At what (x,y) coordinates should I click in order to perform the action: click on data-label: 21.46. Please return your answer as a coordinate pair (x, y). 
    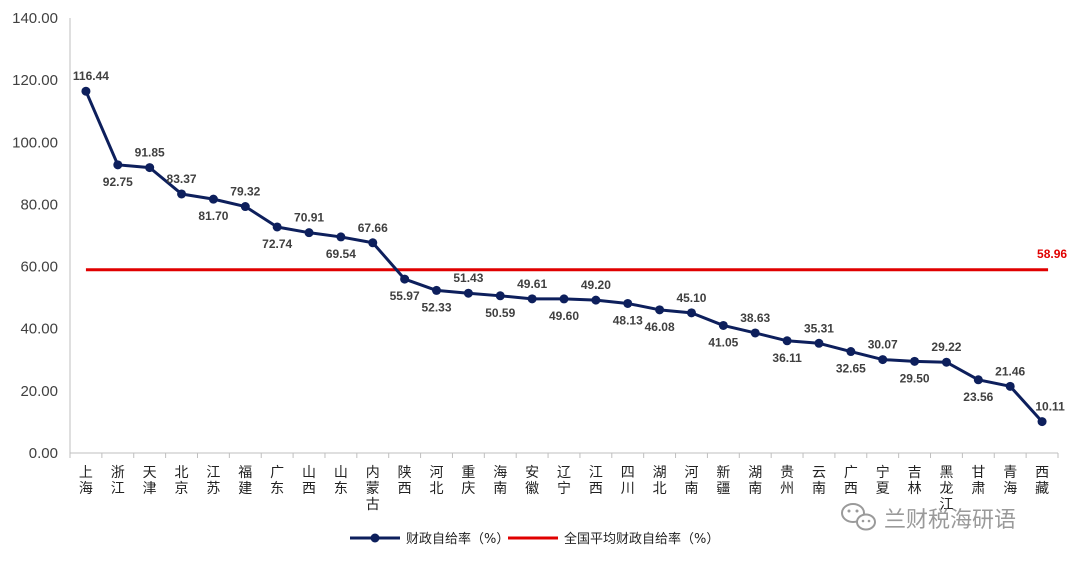
    Looking at the image, I should click on (1010, 371).